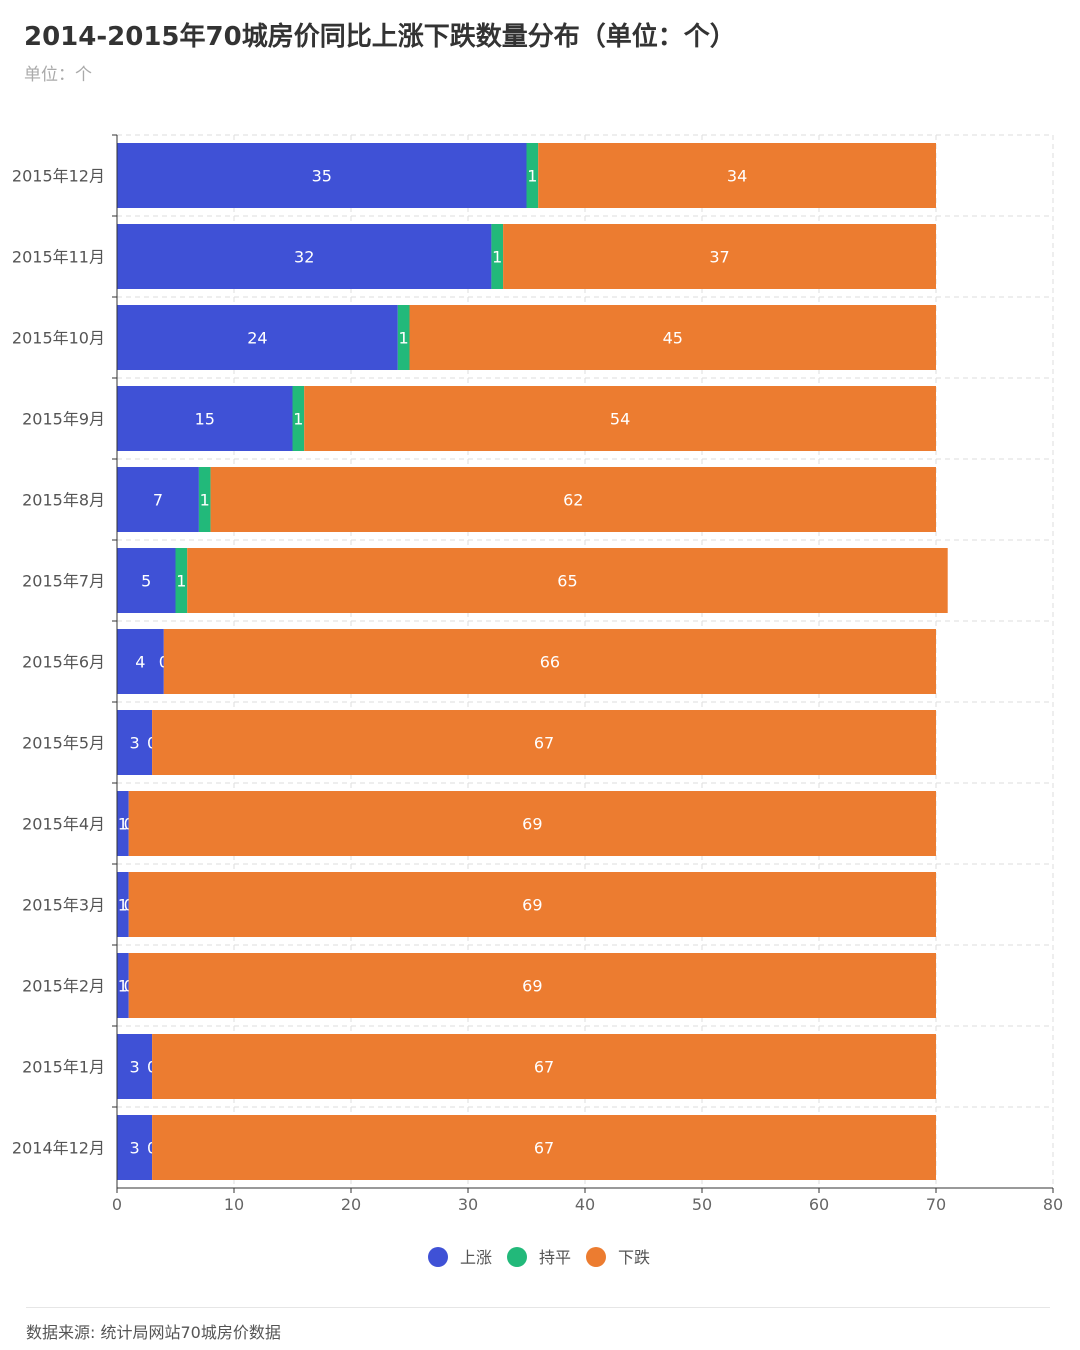  I want to click on bar-value-label: 32, so click(304, 257).